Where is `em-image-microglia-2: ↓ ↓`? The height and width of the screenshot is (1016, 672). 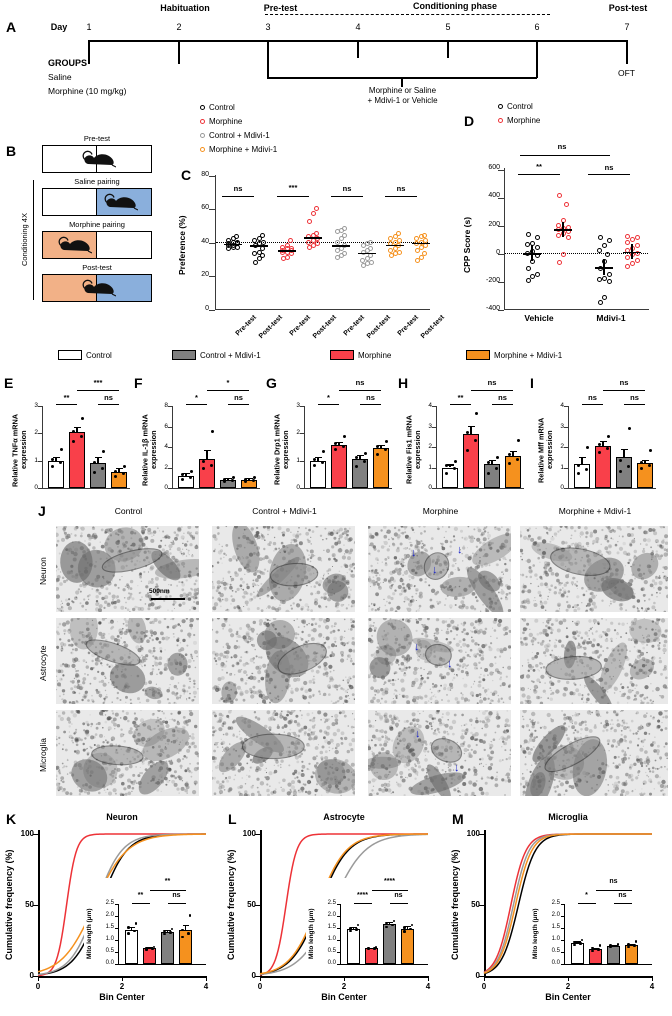 em-image-microglia-2: ↓ ↓ is located at coordinates (439, 753).